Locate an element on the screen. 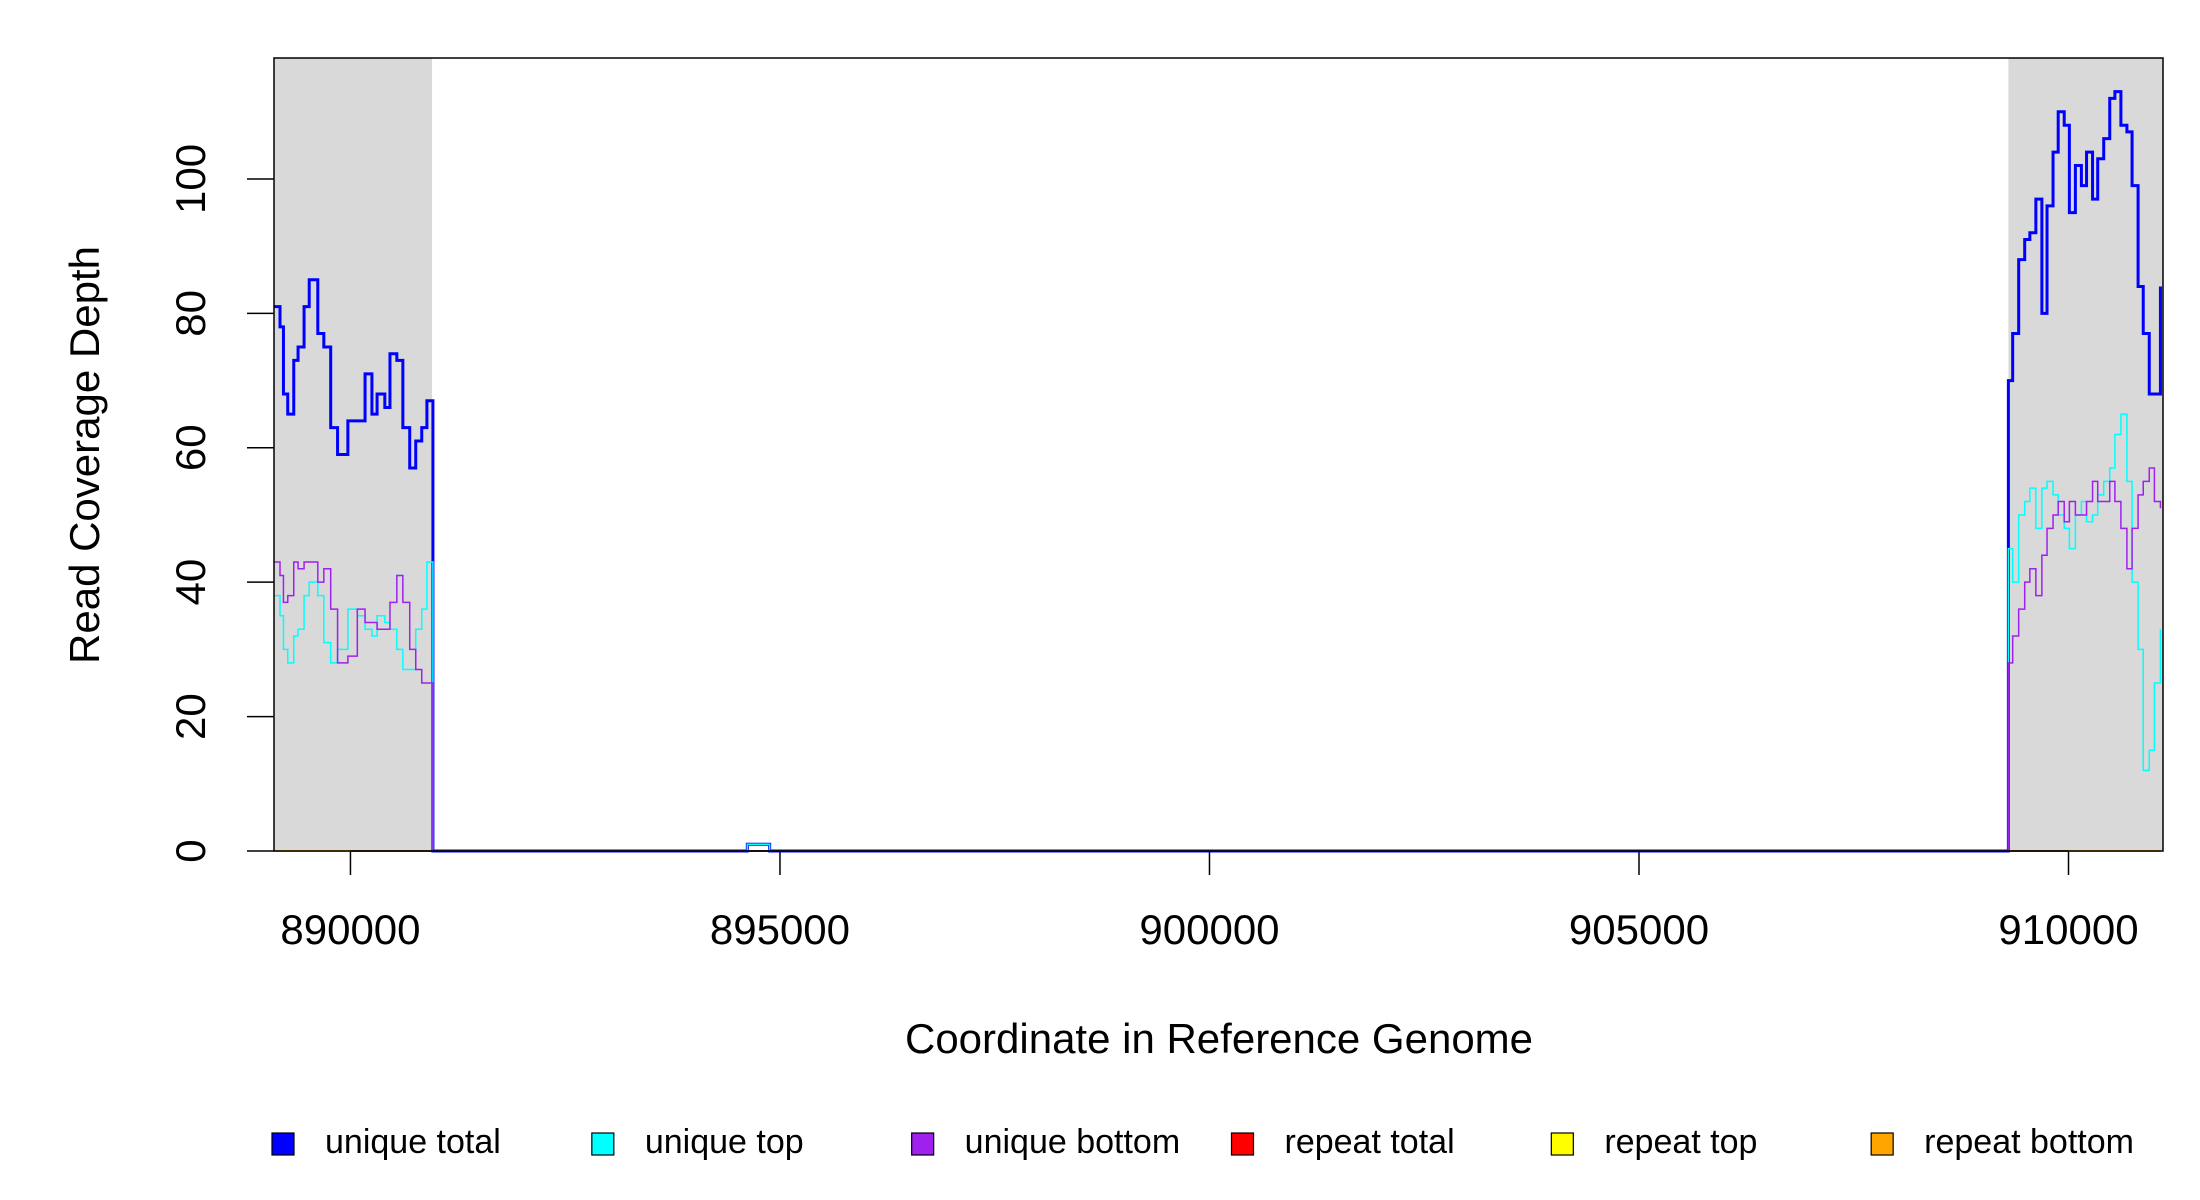 This screenshot has height=1200, width=2200. x-tick-label: 910000 is located at coordinates (2068, 929).